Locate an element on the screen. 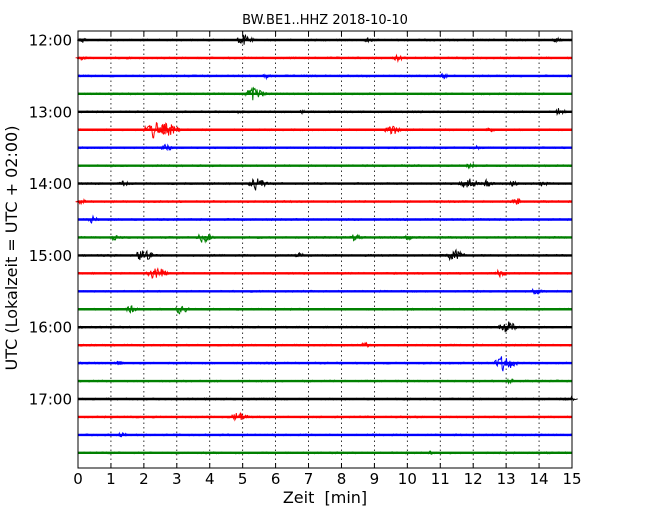 The height and width of the screenshot is (520, 650). y-axis-label: UTC (Lokalzeit = UTC + 02:00) is located at coordinates (11, 248).